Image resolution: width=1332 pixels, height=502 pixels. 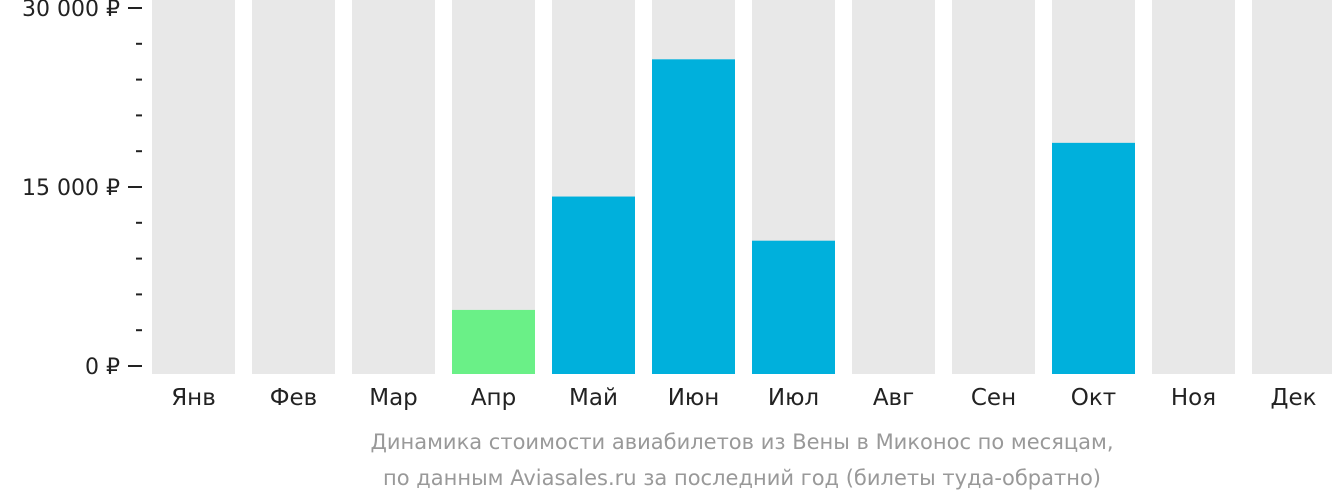 I want to click on y-axis: 0 ₽ 15 000 ₽ 30 000 ₽, so click(x=82, y=190).